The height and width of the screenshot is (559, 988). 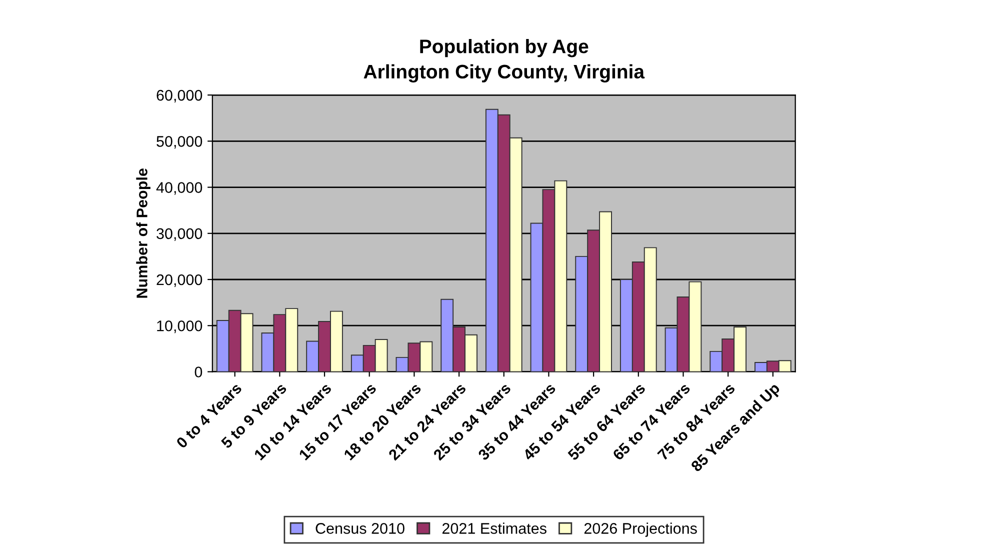 What do you see at coordinates (504, 60) in the screenshot?
I see `chart-title: Population by Age Arlington City County, Virginia` at bounding box center [504, 60].